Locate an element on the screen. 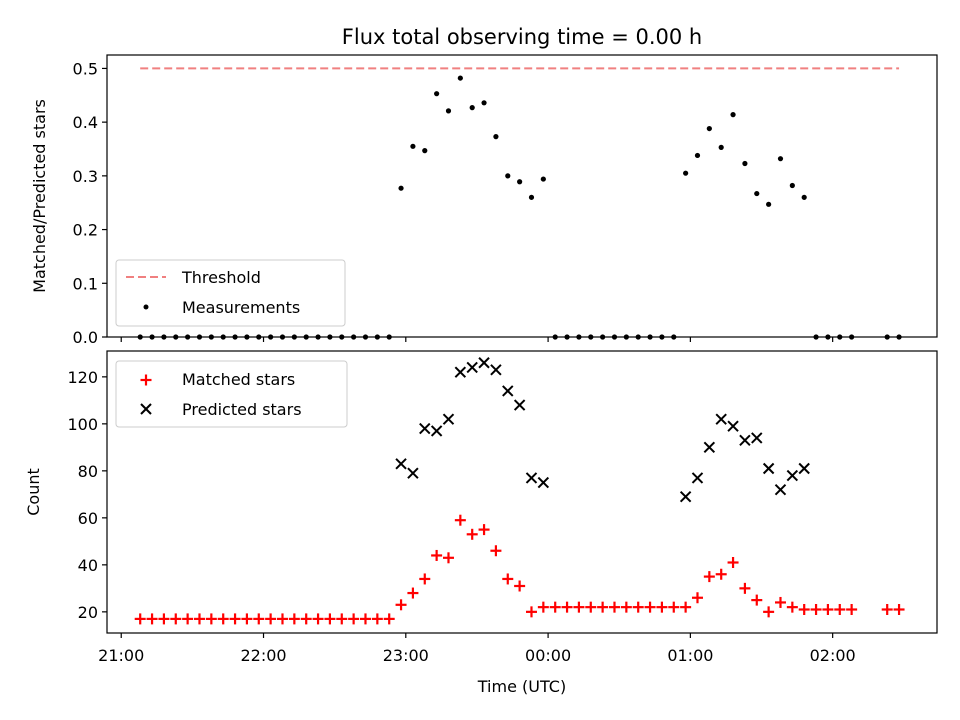 The width and height of the screenshot is (960, 720). x-tick-label: 23:00 is located at coordinates (406, 655).